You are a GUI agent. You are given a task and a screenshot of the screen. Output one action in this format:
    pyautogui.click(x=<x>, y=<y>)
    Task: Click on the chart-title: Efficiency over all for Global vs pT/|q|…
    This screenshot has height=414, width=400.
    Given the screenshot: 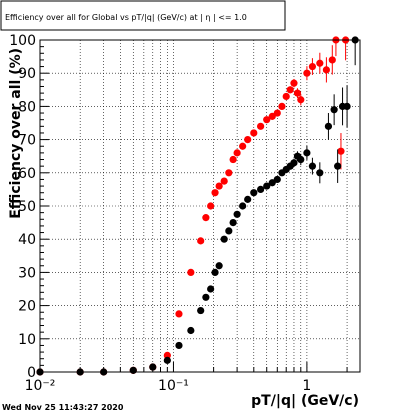 What is the action you would take?
    pyautogui.click(x=126, y=17)
    